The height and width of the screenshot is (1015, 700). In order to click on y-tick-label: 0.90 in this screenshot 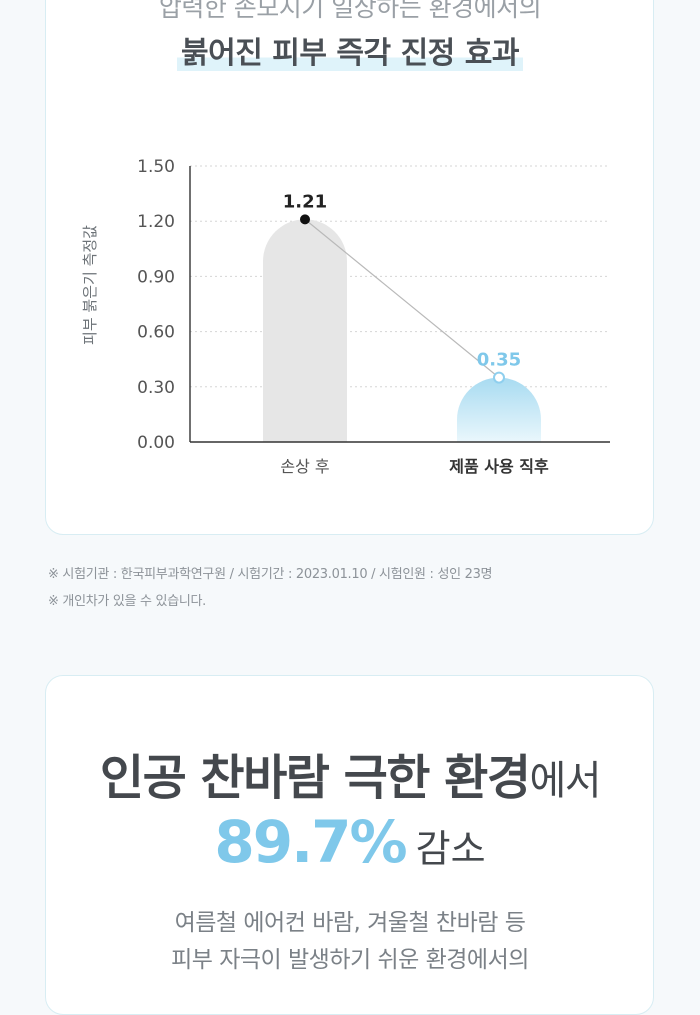, I will do `click(156, 277)`.